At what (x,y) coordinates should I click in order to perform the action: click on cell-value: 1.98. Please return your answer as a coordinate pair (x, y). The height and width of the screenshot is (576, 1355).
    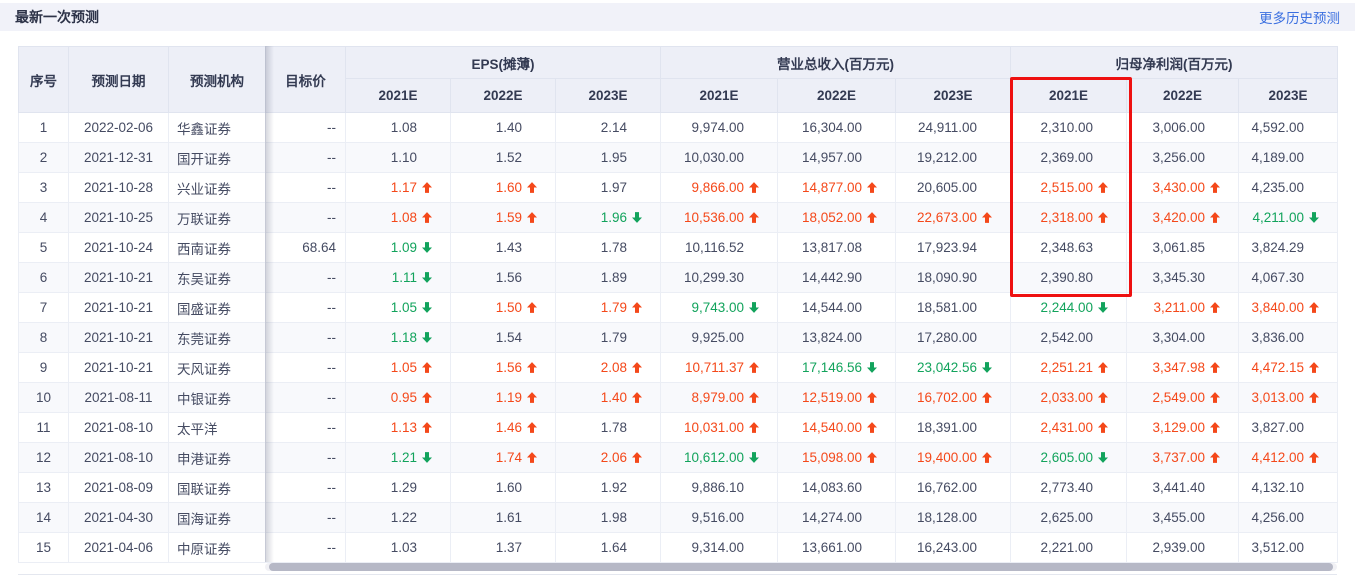
    Looking at the image, I should click on (608, 517).